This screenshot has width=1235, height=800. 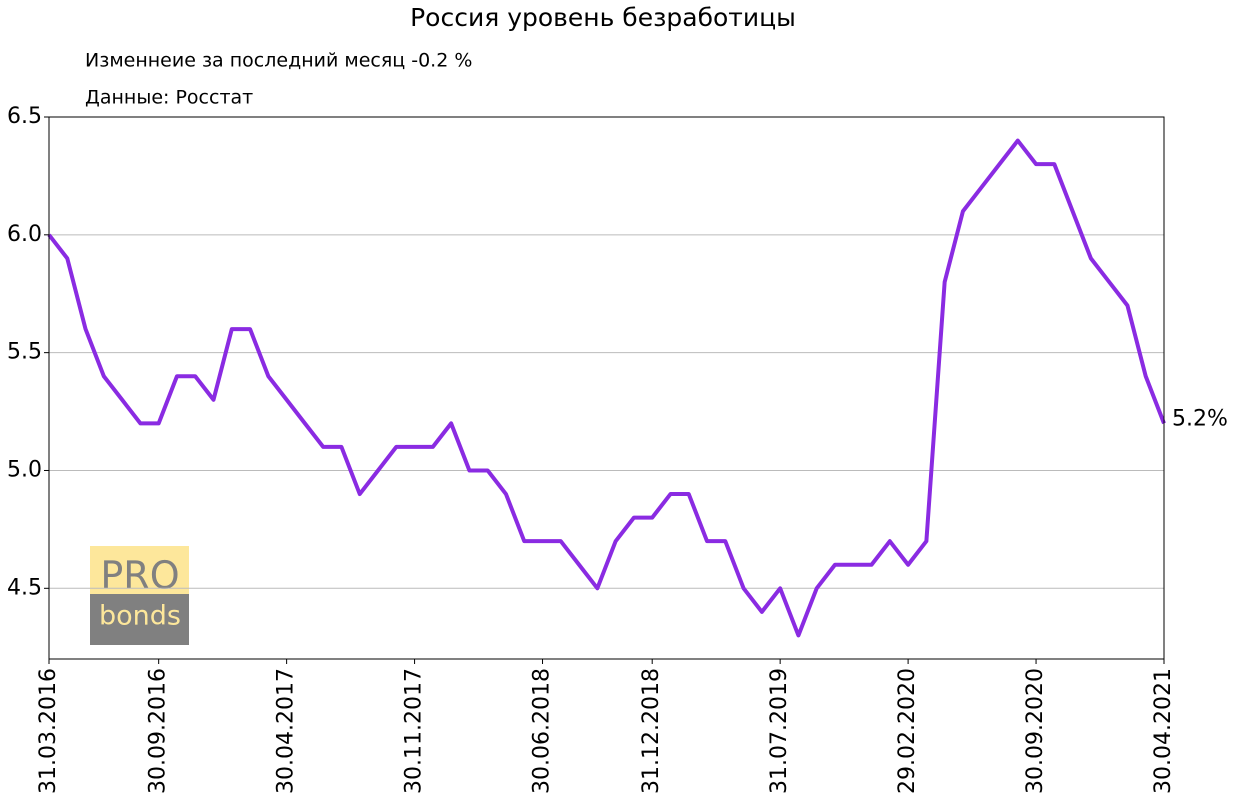 I want to click on value-label: 5.2%, so click(x=1200, y=418).